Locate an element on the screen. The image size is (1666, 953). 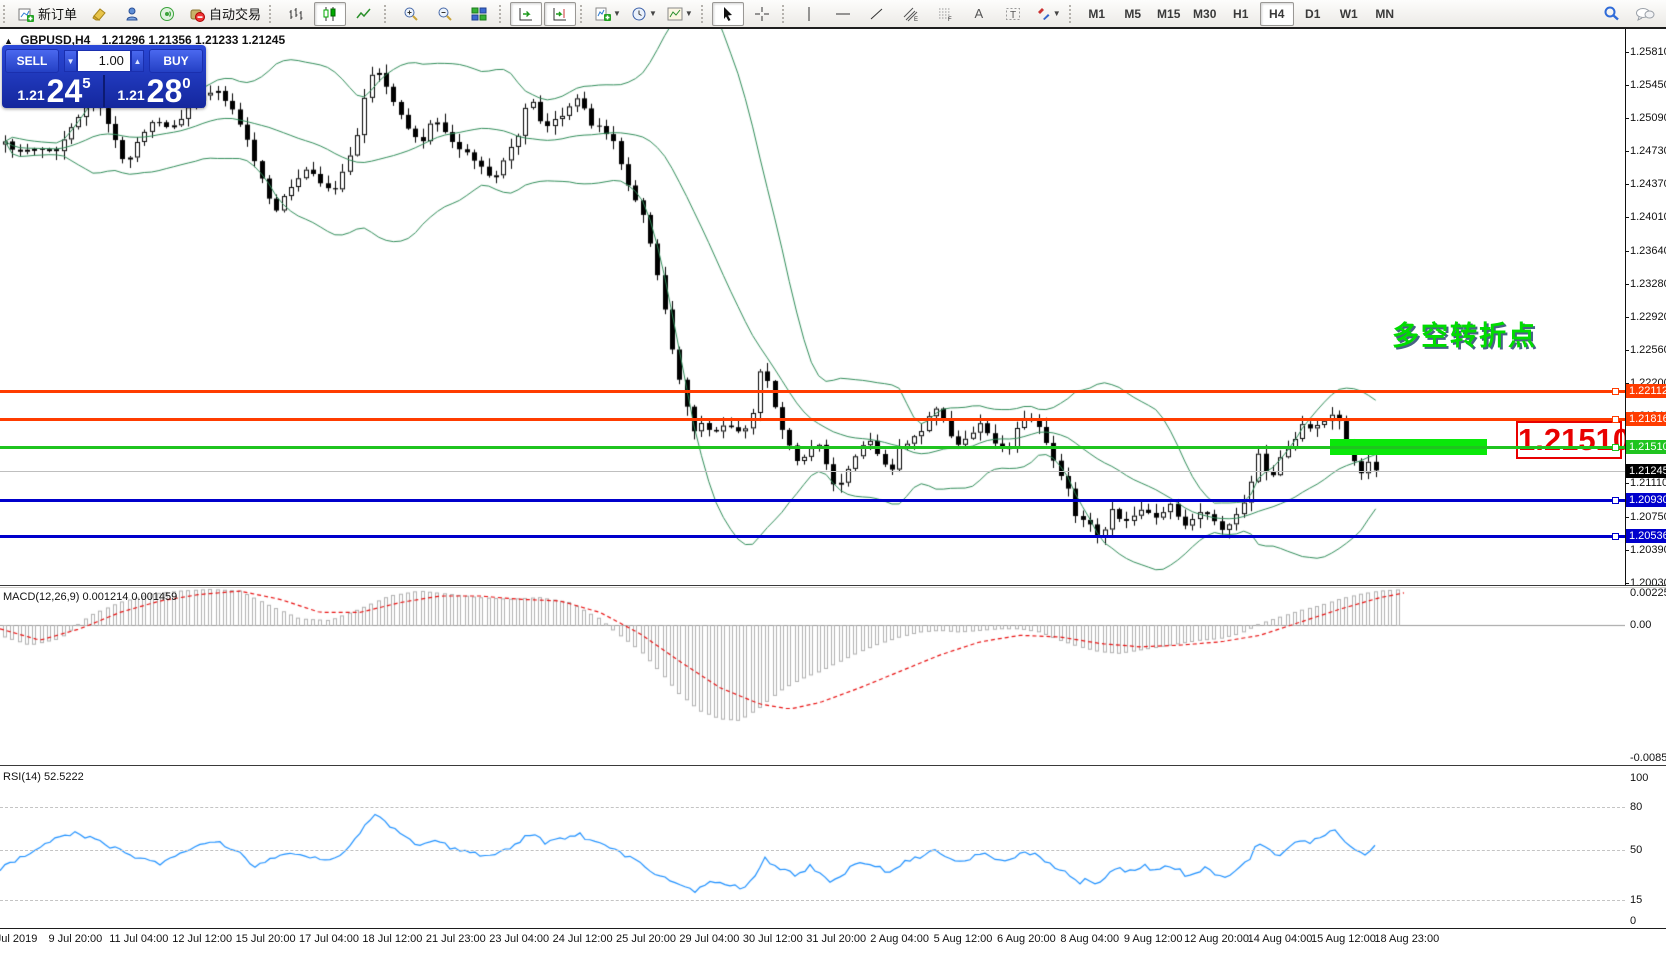
text-tool-button: A is located at coordinates (979, 14).